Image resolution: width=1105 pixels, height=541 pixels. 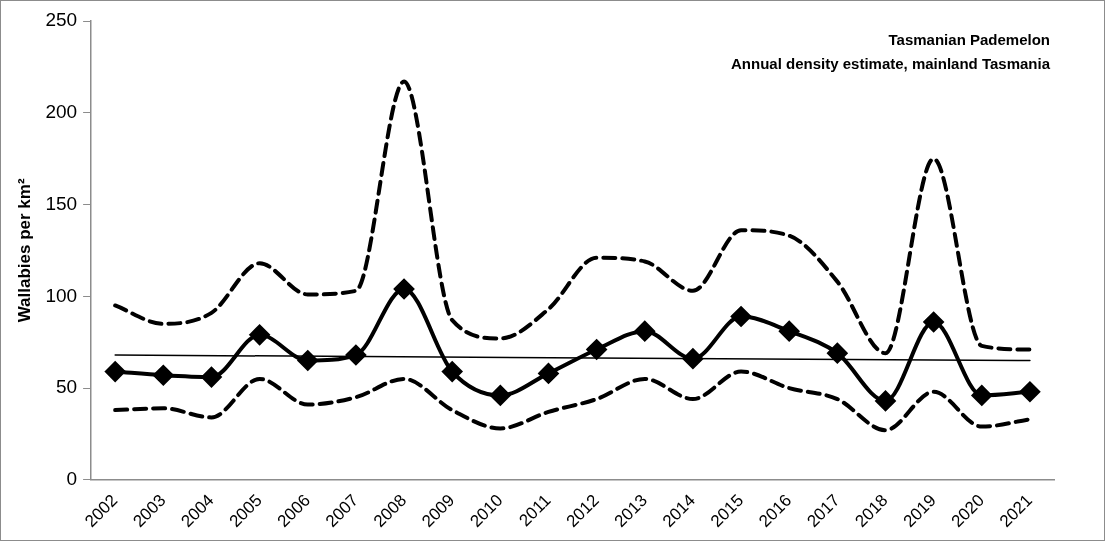 What do you see at coordinates (61, 20) in the screenshot?
I see `y-tick-label: 250` at bounding box center [61, 20].